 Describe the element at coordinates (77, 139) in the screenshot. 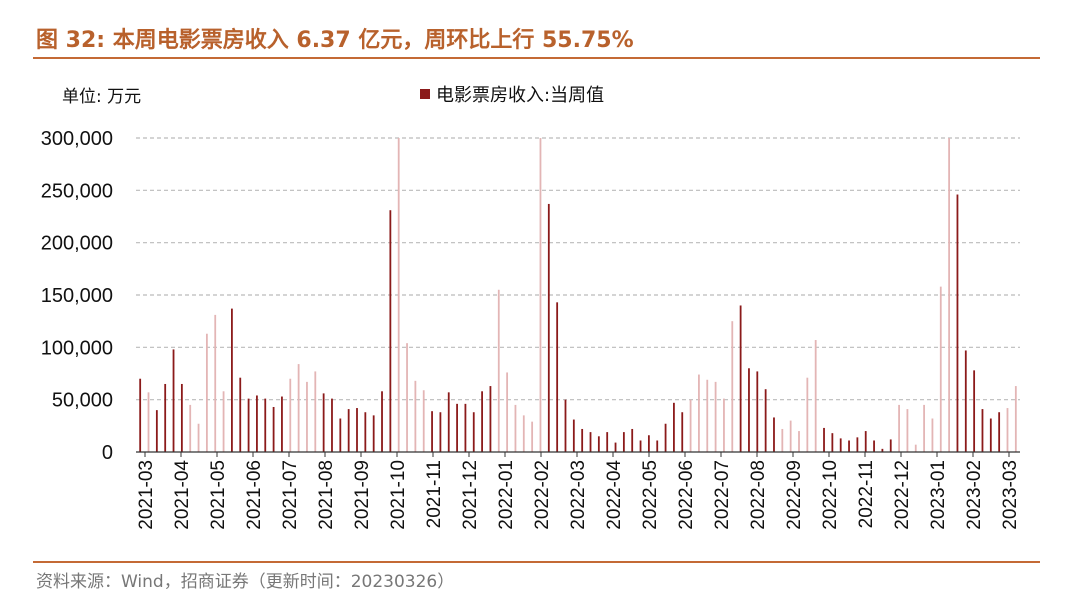

I see `y-tick-label: 300,000` at that location.